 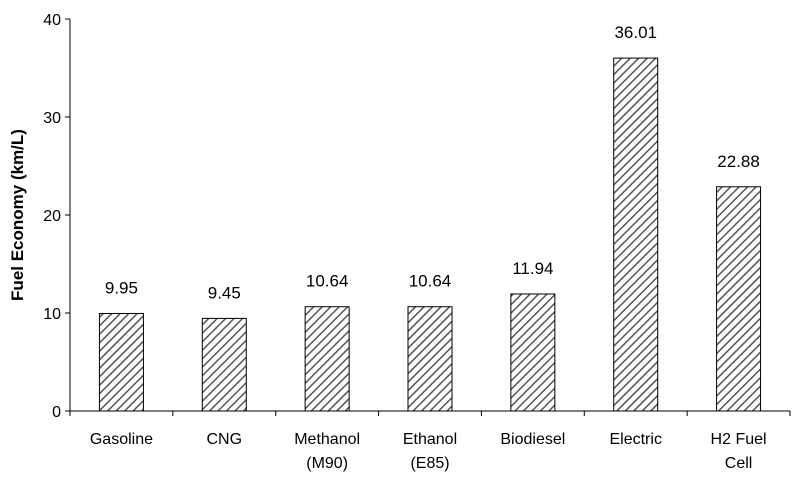 I want to click on x-tick-label: Cell, so click(x=739, y=463).